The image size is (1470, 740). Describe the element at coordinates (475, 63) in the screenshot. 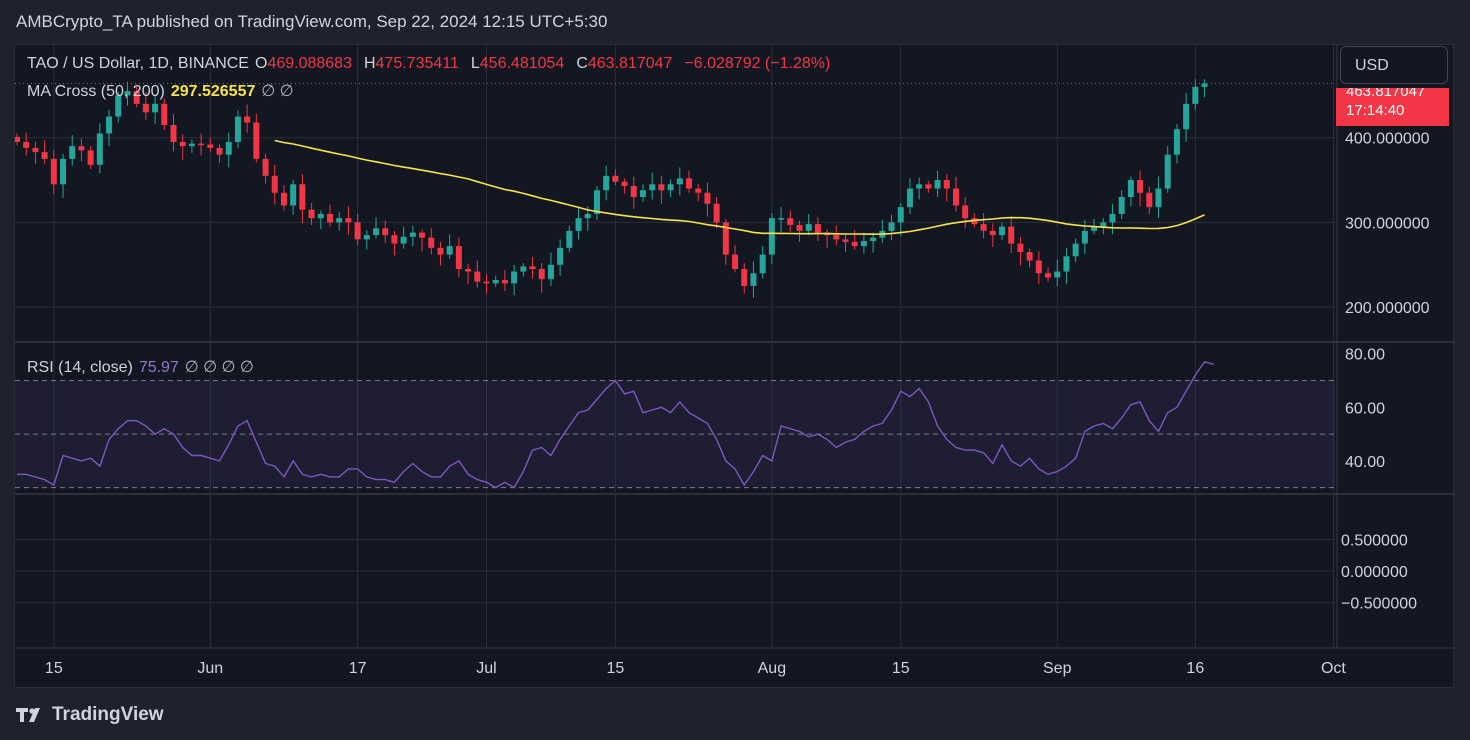

I see `low-label: L` at that location.